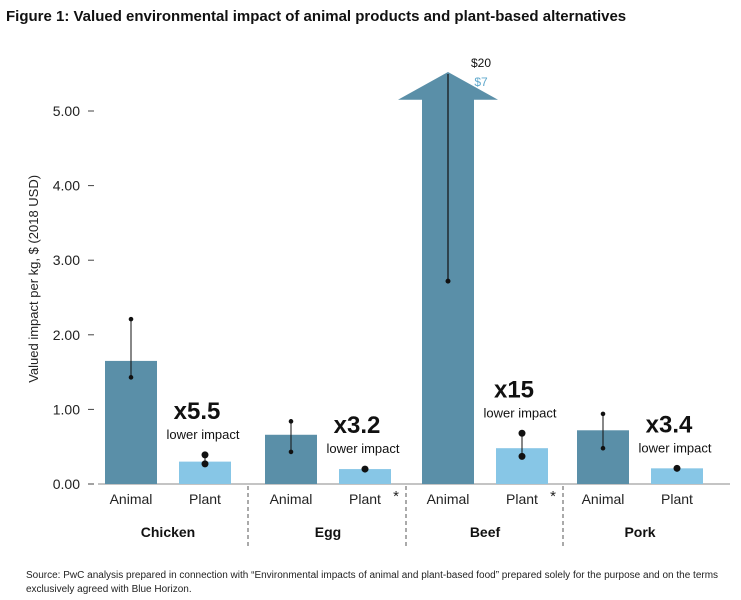 The image size is (741, 600). I want to click on y-axis-label: Valued impact per kg, $ (2018 USD), so click(33, 279).